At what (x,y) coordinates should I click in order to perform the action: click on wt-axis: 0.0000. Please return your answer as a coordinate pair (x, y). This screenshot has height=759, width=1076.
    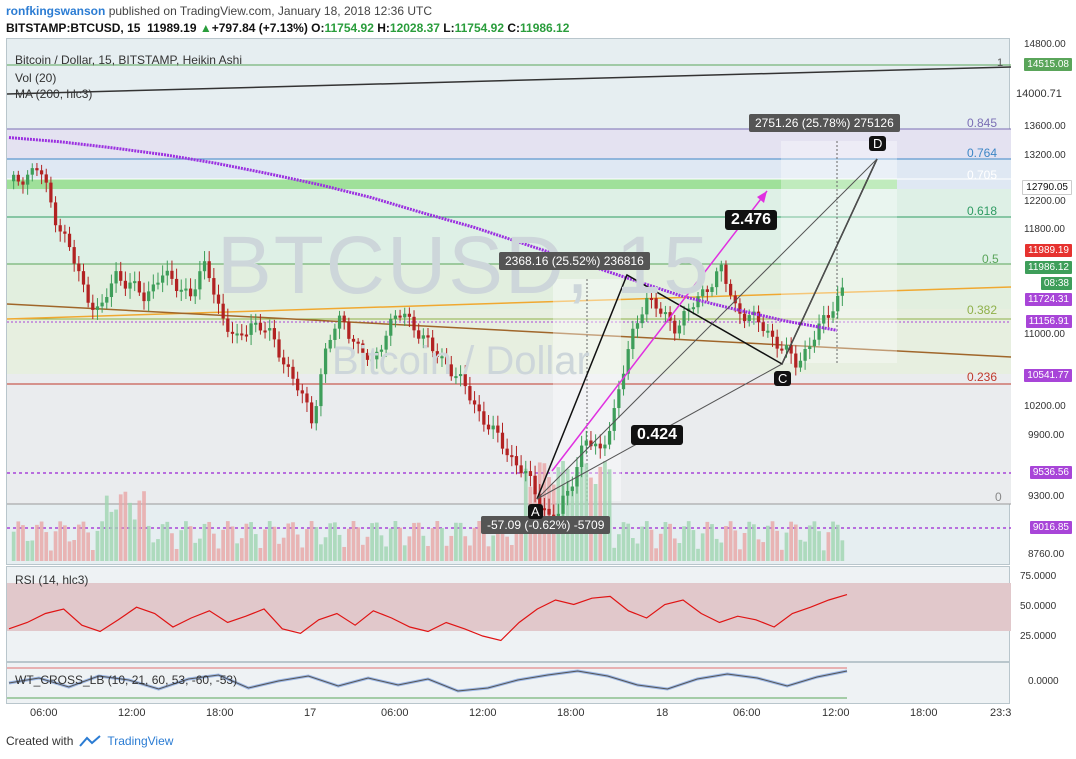
    Looking at the image, I should click on (1043, 683).